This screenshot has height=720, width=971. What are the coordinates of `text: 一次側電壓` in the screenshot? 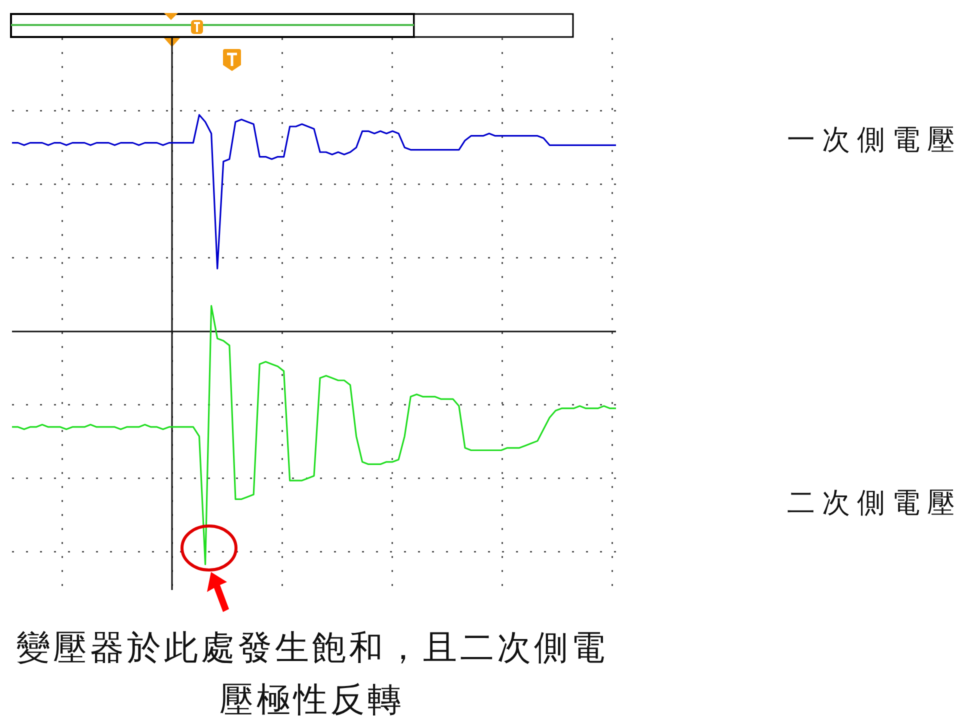 It's located at (874, 140).